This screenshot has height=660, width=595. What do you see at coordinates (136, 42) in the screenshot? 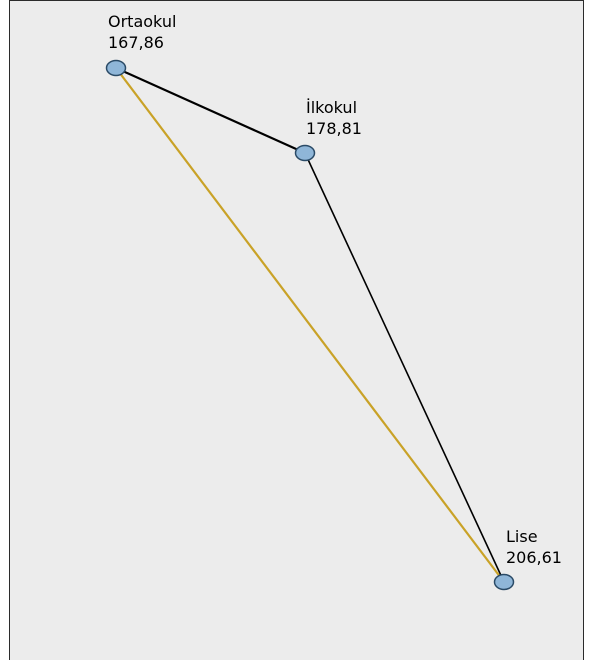
I see `node-value-ortaokul: 167,86` at bounding box center [136, 42].